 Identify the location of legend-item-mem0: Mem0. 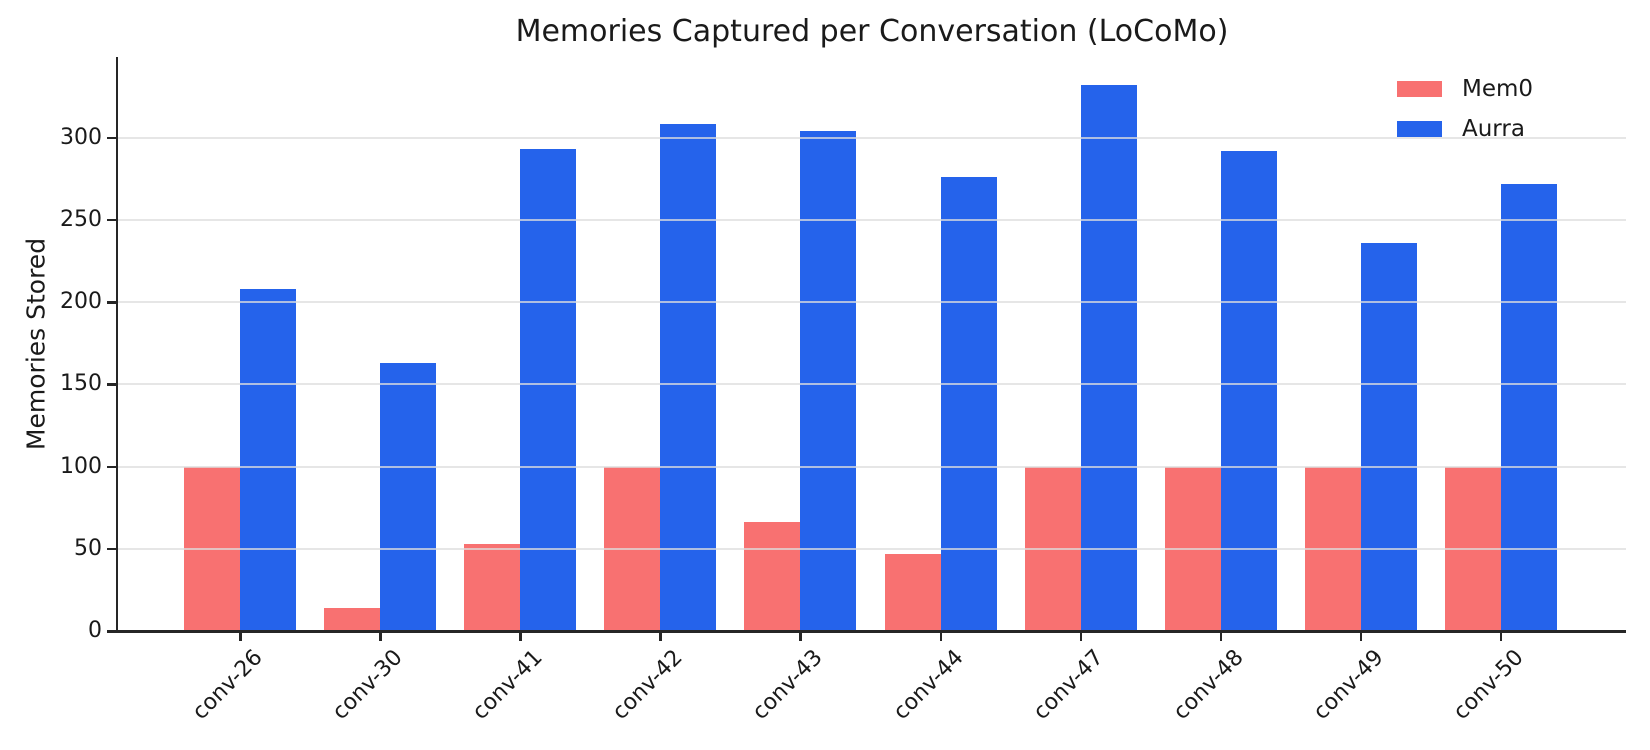
(1465, 89).